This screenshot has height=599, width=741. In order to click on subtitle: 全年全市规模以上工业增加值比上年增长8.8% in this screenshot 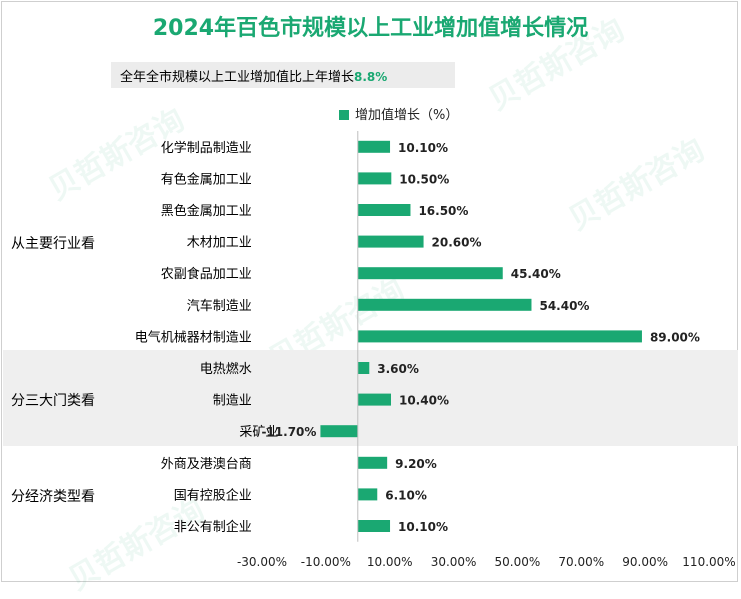, I will do `click(253, 75)`.